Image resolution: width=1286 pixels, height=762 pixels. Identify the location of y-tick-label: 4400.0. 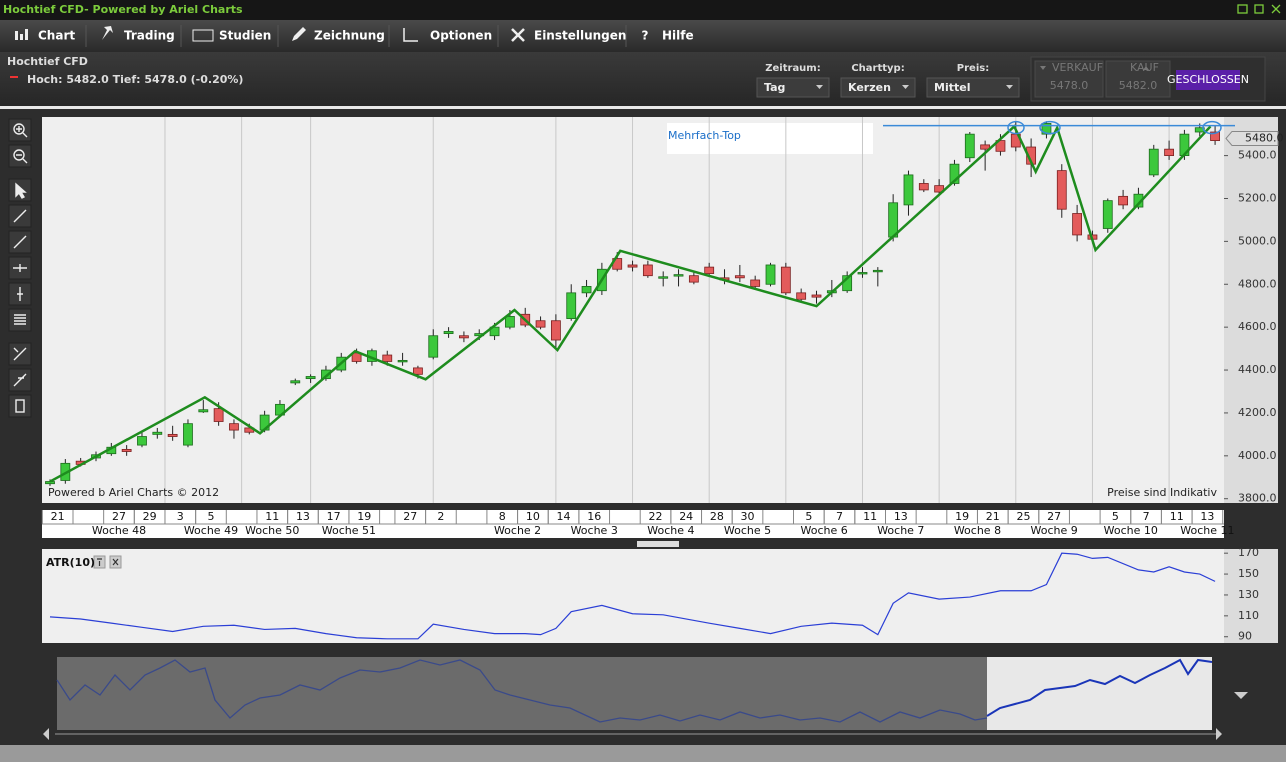
(1257, 369).